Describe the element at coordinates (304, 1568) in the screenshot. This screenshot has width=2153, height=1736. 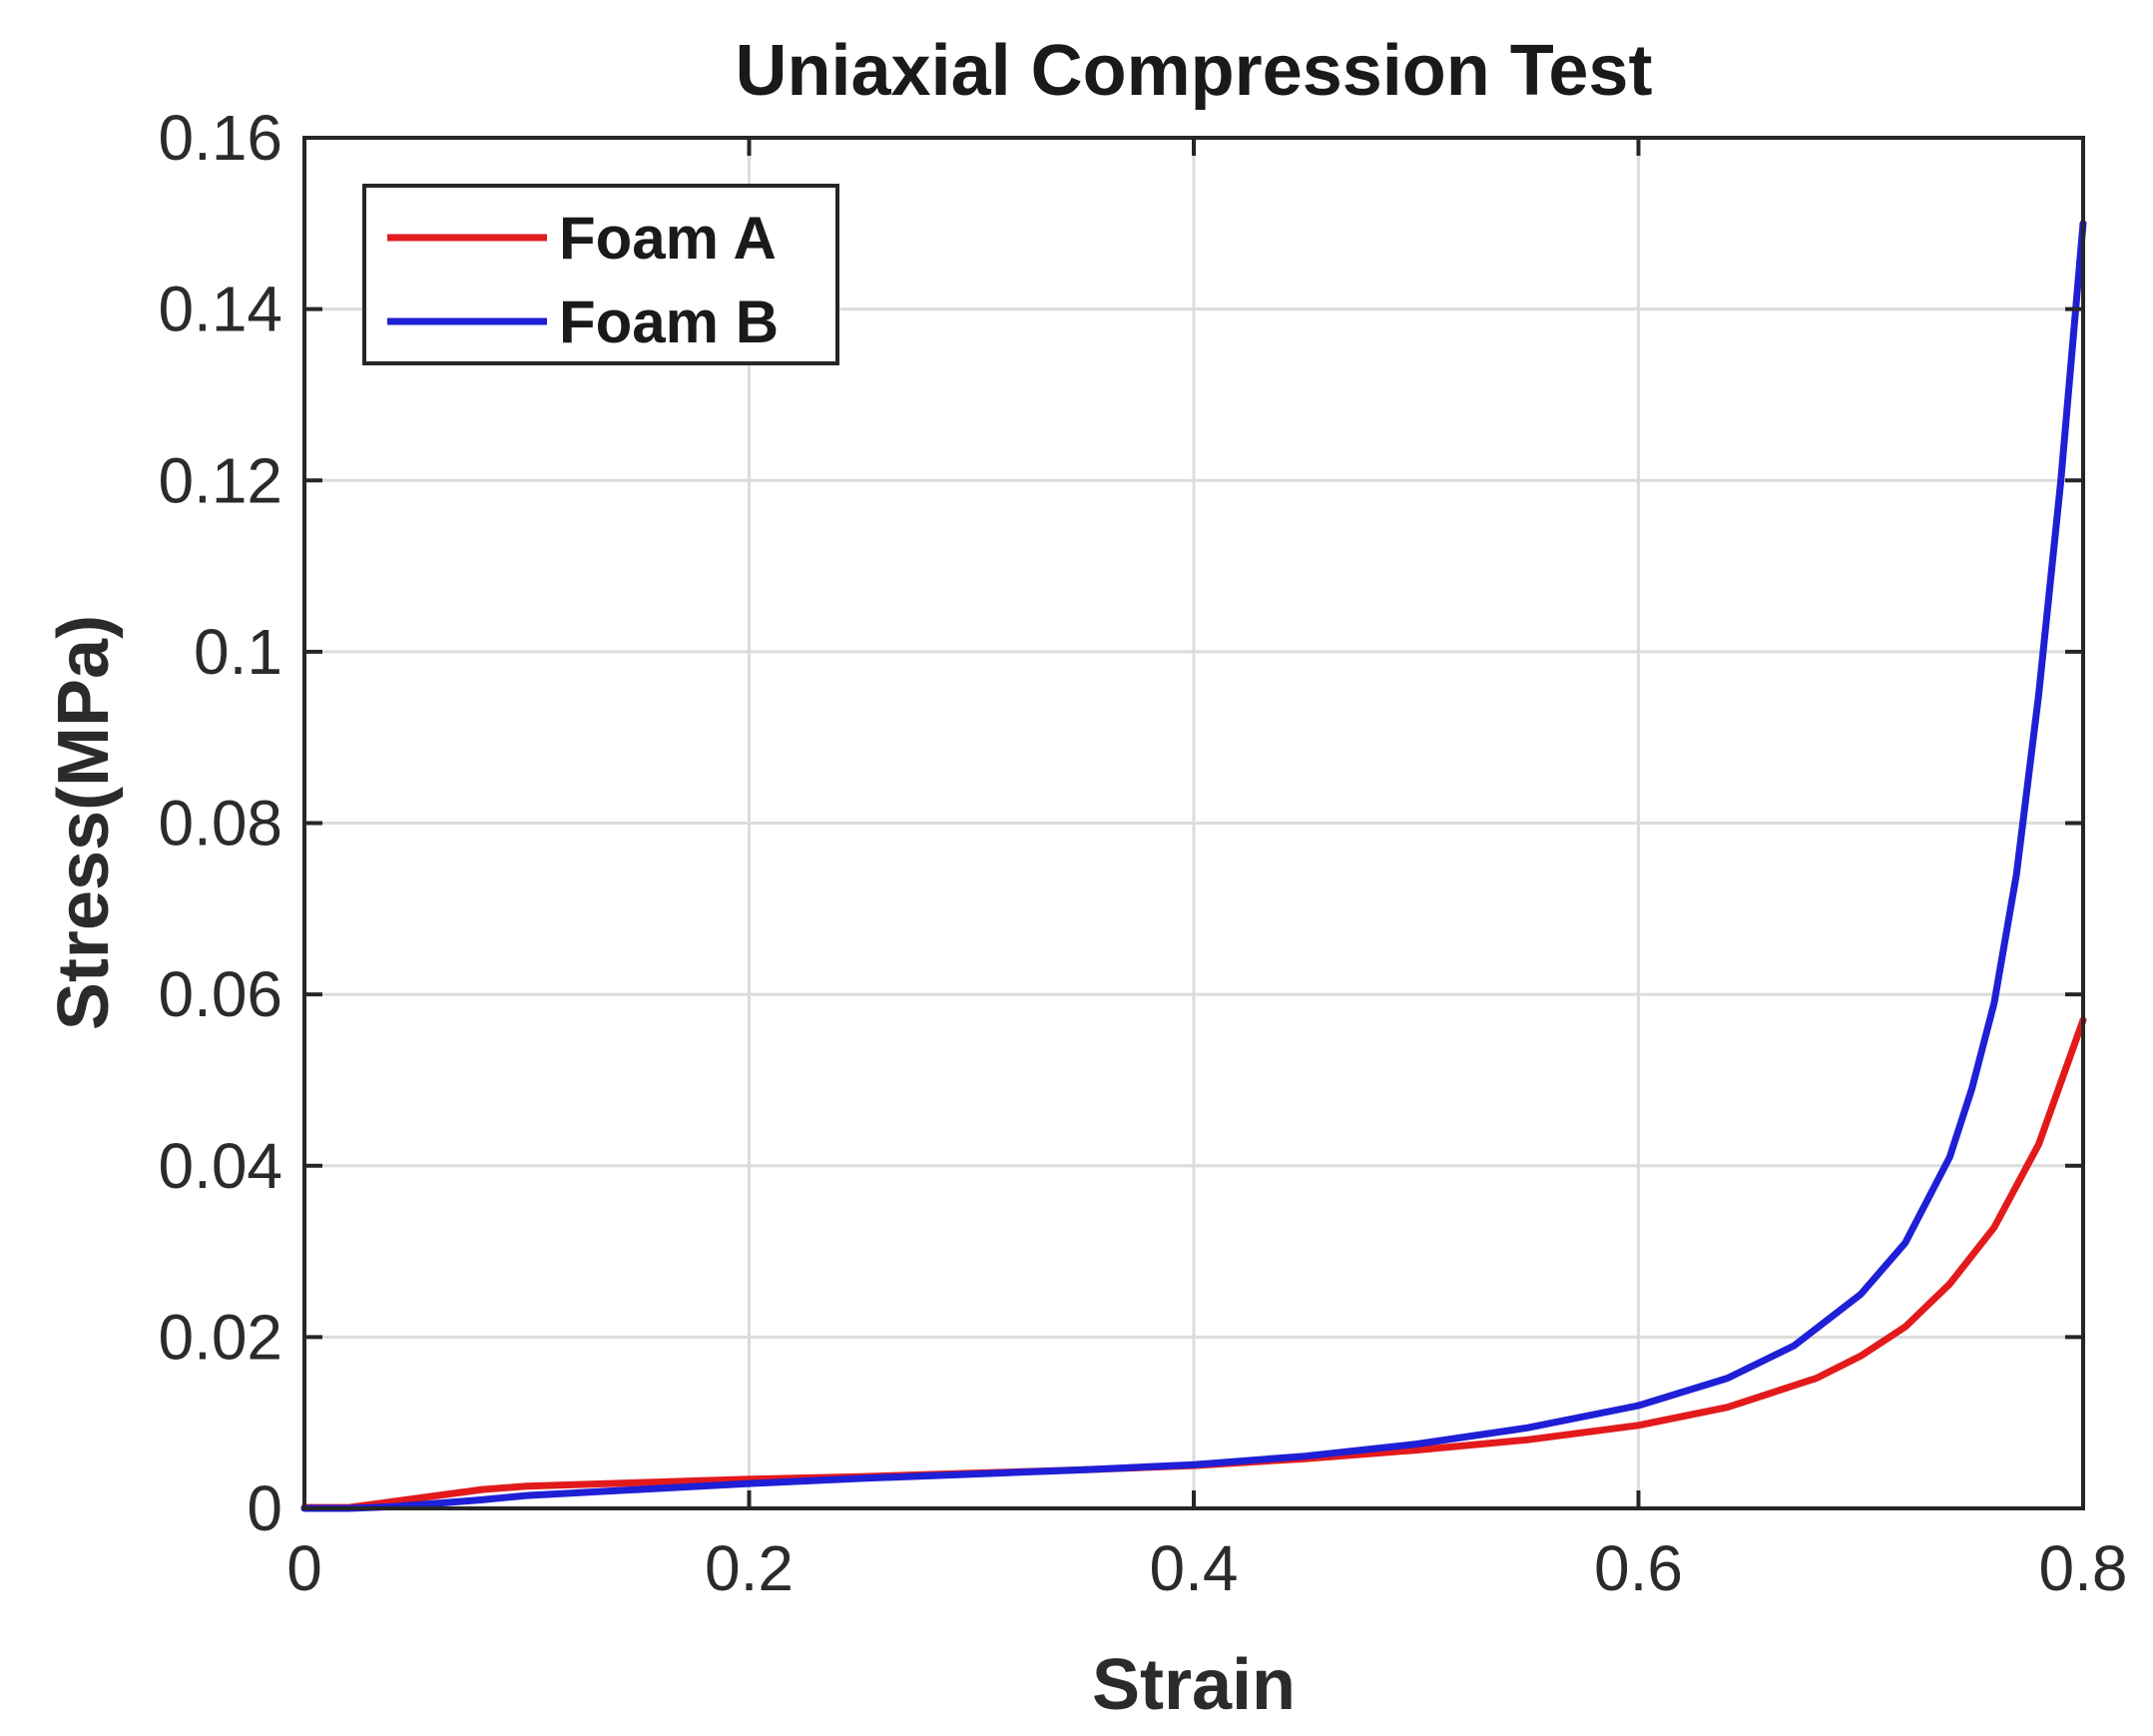
I see `x-tick-label: 0` at that location.